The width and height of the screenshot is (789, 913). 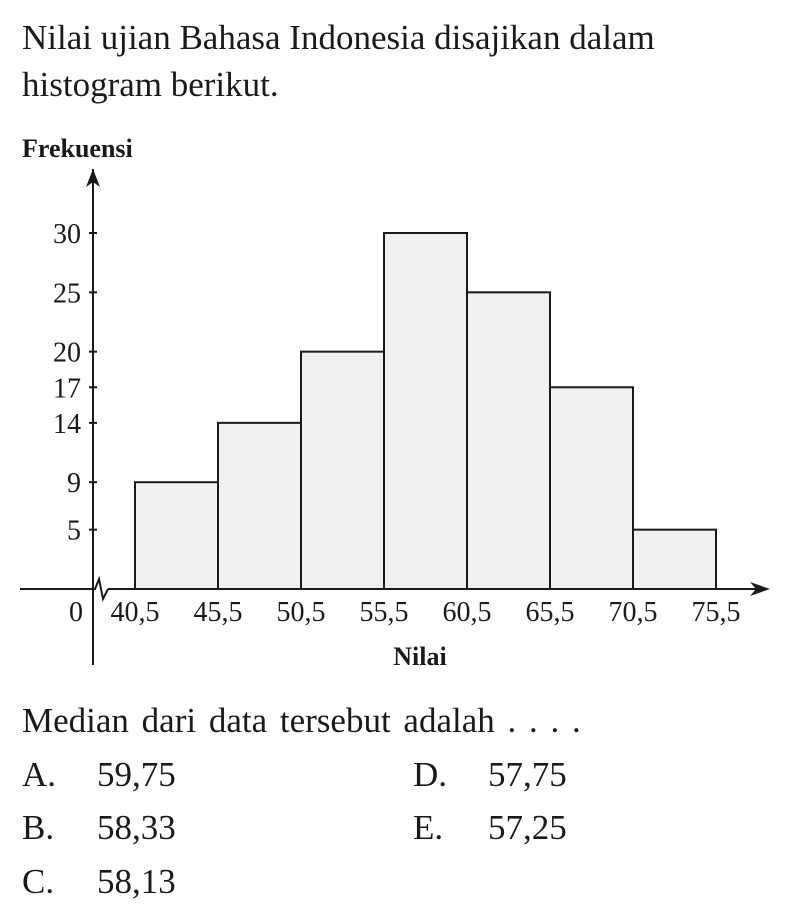 I want to click on y-tick-label: 17, so click(x=67, y=388).